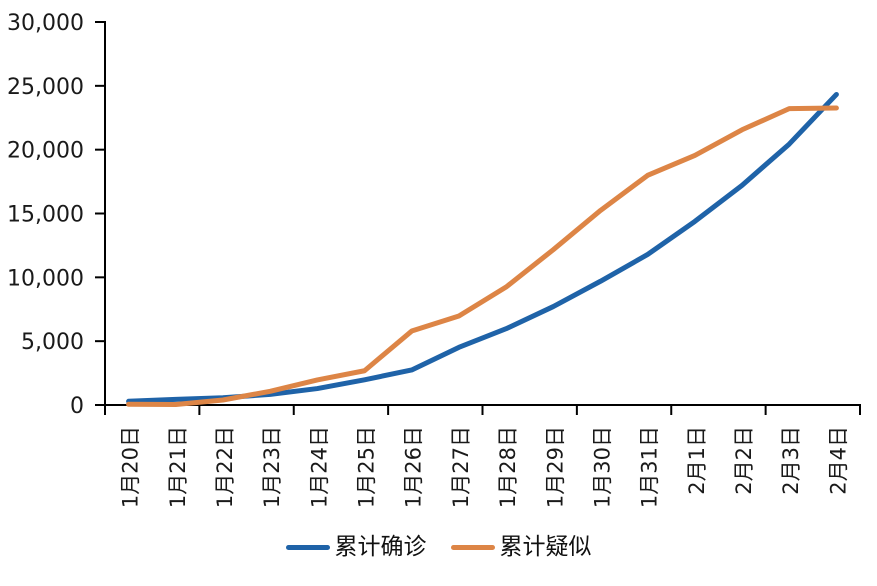 Image resolution: width=877 pixels, height=586 pixels. Describe the element at coordinates (45, 87) in the screenshot. I see `y-axis-tick-label: 25,000` at that location.